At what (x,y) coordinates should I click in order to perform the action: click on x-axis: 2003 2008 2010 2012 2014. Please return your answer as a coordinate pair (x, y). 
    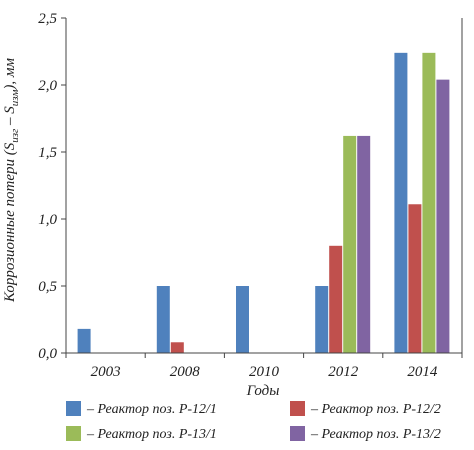
    Looking at the image, I should click on (264, 366).